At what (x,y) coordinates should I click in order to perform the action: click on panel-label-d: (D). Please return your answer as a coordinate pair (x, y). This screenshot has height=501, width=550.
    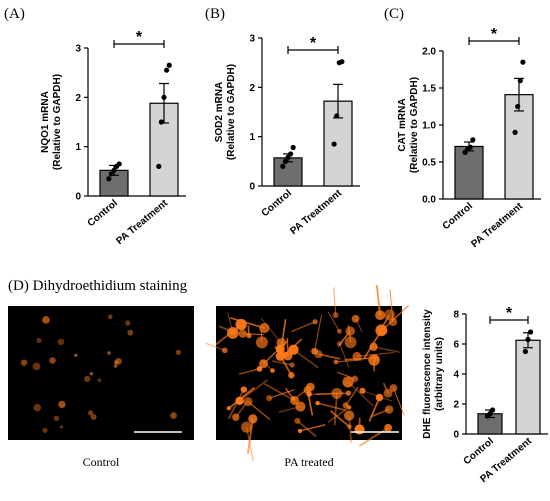
    Looking at the image, I should click on (18, 286).